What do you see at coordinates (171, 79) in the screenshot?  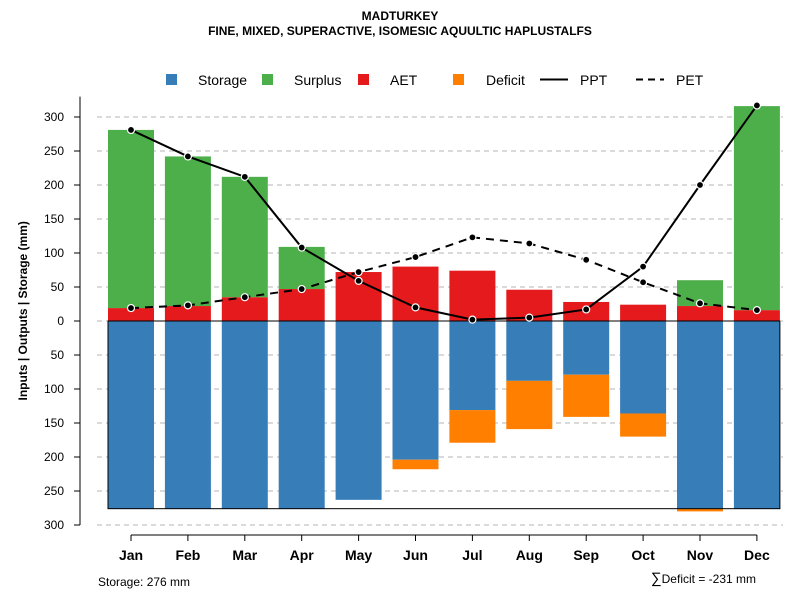 I see `legend-storage-swatch` at bounding box center [171, 79].